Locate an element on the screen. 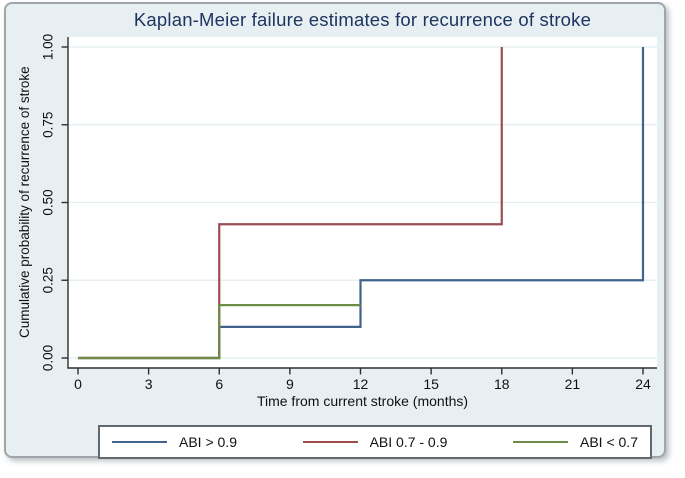  x-tick-label: 21 is located at coordinates (573, 384).